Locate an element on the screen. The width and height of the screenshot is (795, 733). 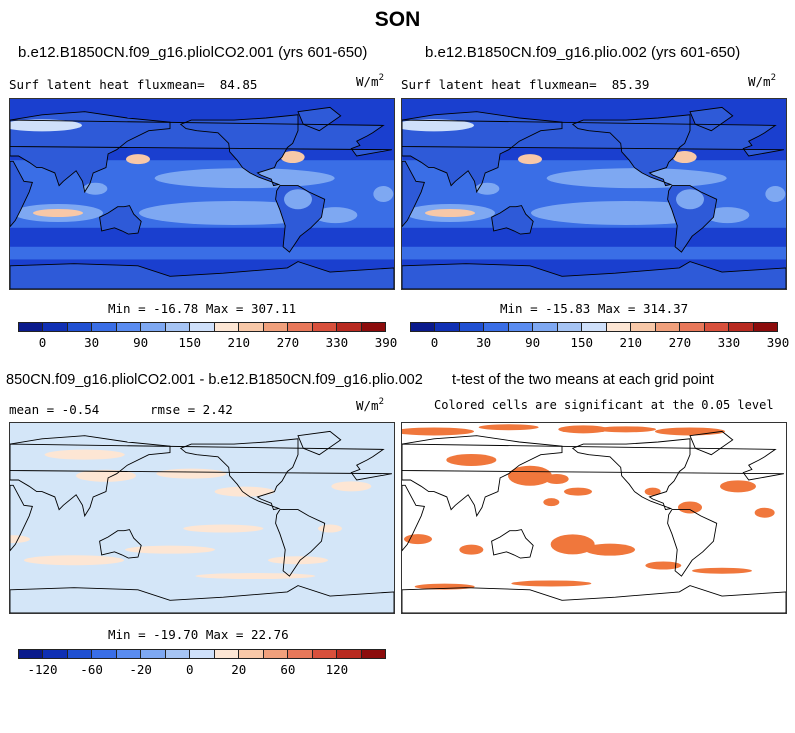
panel2-map is located at coordinates (594, 194).